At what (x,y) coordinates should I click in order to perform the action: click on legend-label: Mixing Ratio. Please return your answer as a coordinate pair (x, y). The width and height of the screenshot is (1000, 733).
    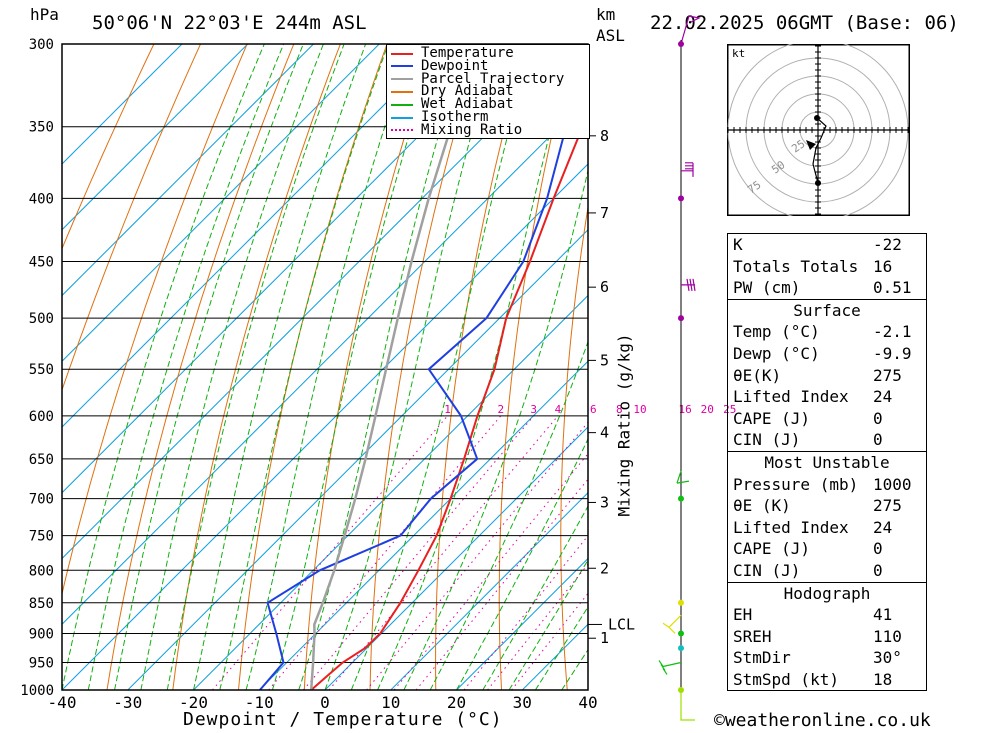
    Looking at the image, I should click on (472, 129).